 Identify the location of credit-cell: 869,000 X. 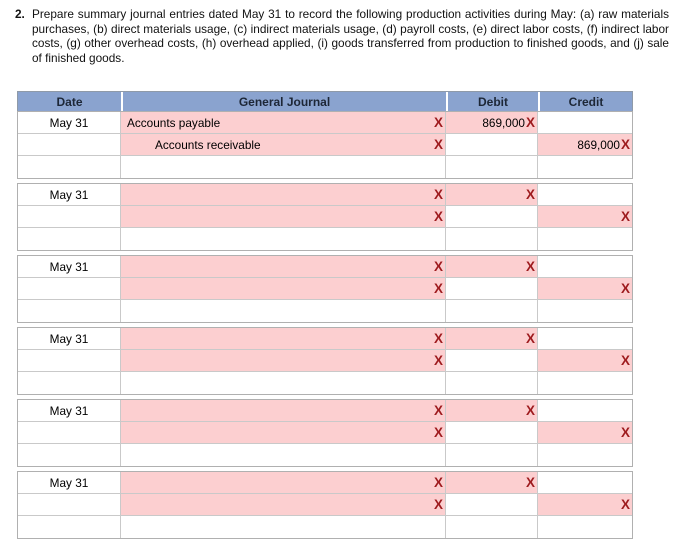
(585, 144).